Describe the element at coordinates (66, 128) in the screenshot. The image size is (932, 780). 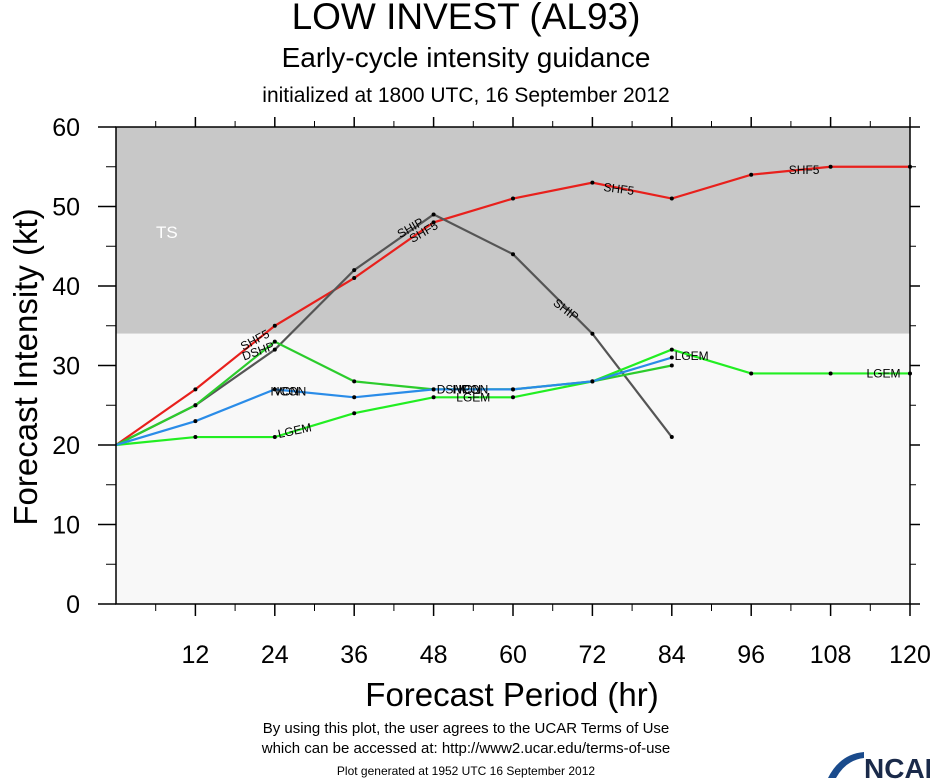
I see `y-tick-label: 60` at that location.